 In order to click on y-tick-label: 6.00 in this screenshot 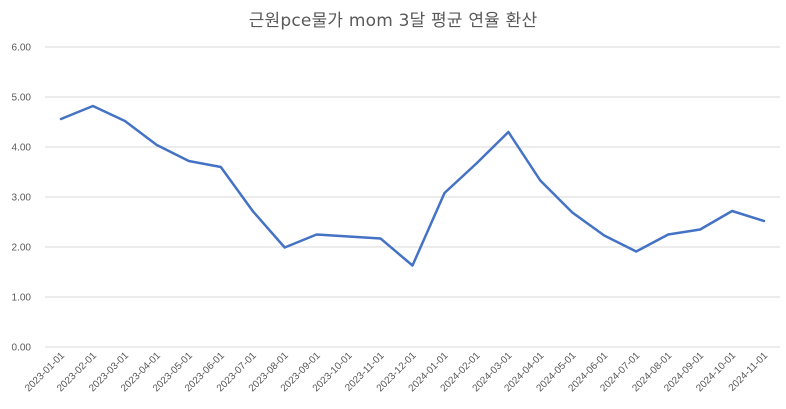, I will do `click(22, 48)`.